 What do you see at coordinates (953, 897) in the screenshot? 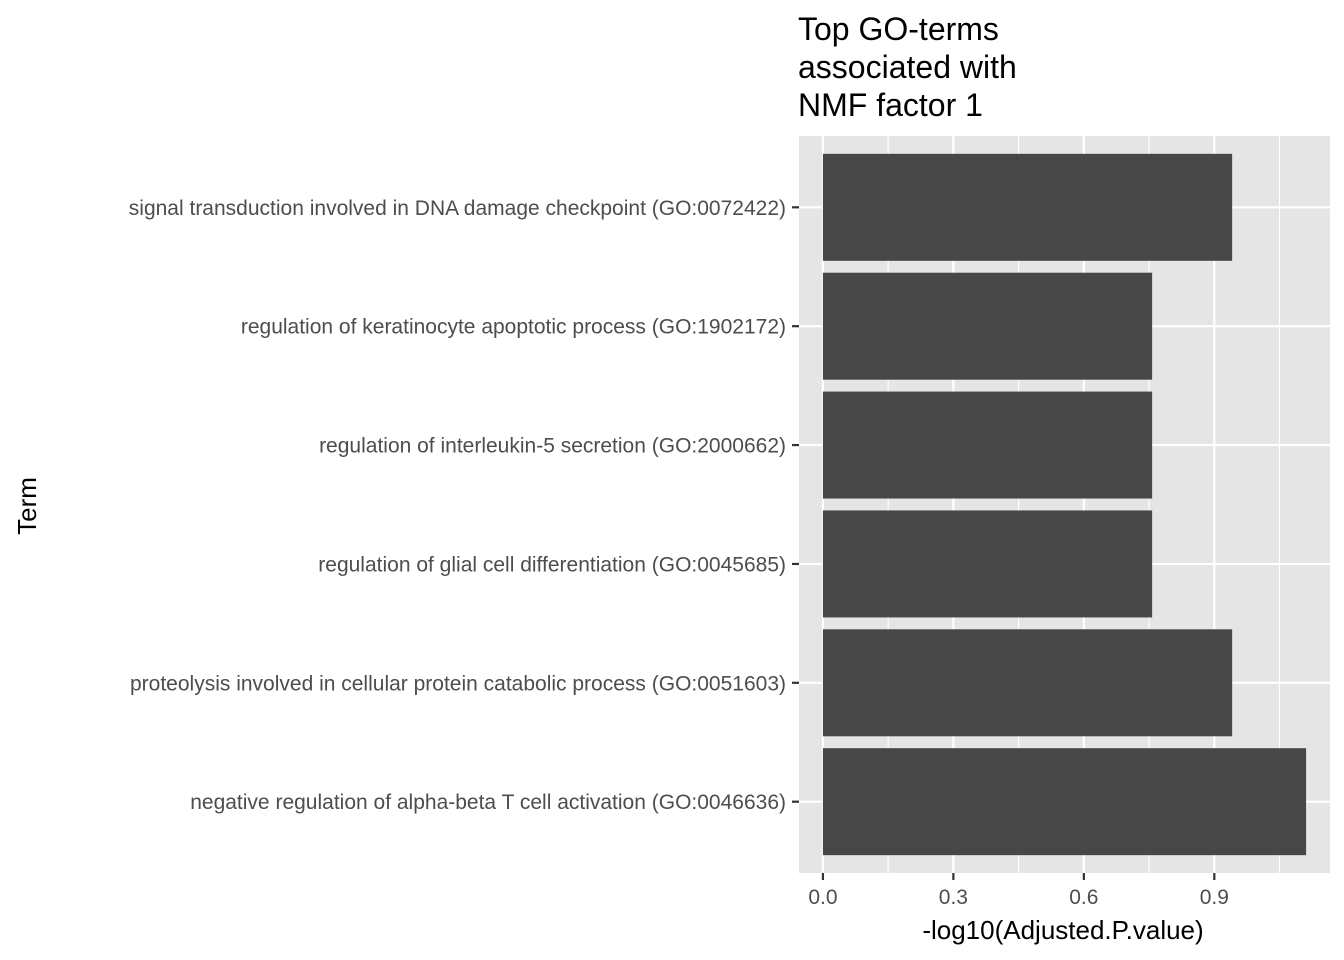
I see `x-tick-label: 0.3` at bounding box center [953, 897].